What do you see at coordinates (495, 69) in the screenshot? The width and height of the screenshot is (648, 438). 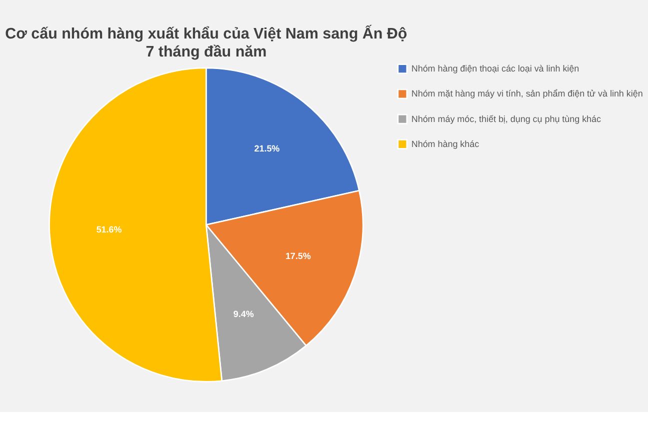 I see `legend-label: Nhóm hàng điện thoại các loại và linh kiện` at bounding box center [495, 69].